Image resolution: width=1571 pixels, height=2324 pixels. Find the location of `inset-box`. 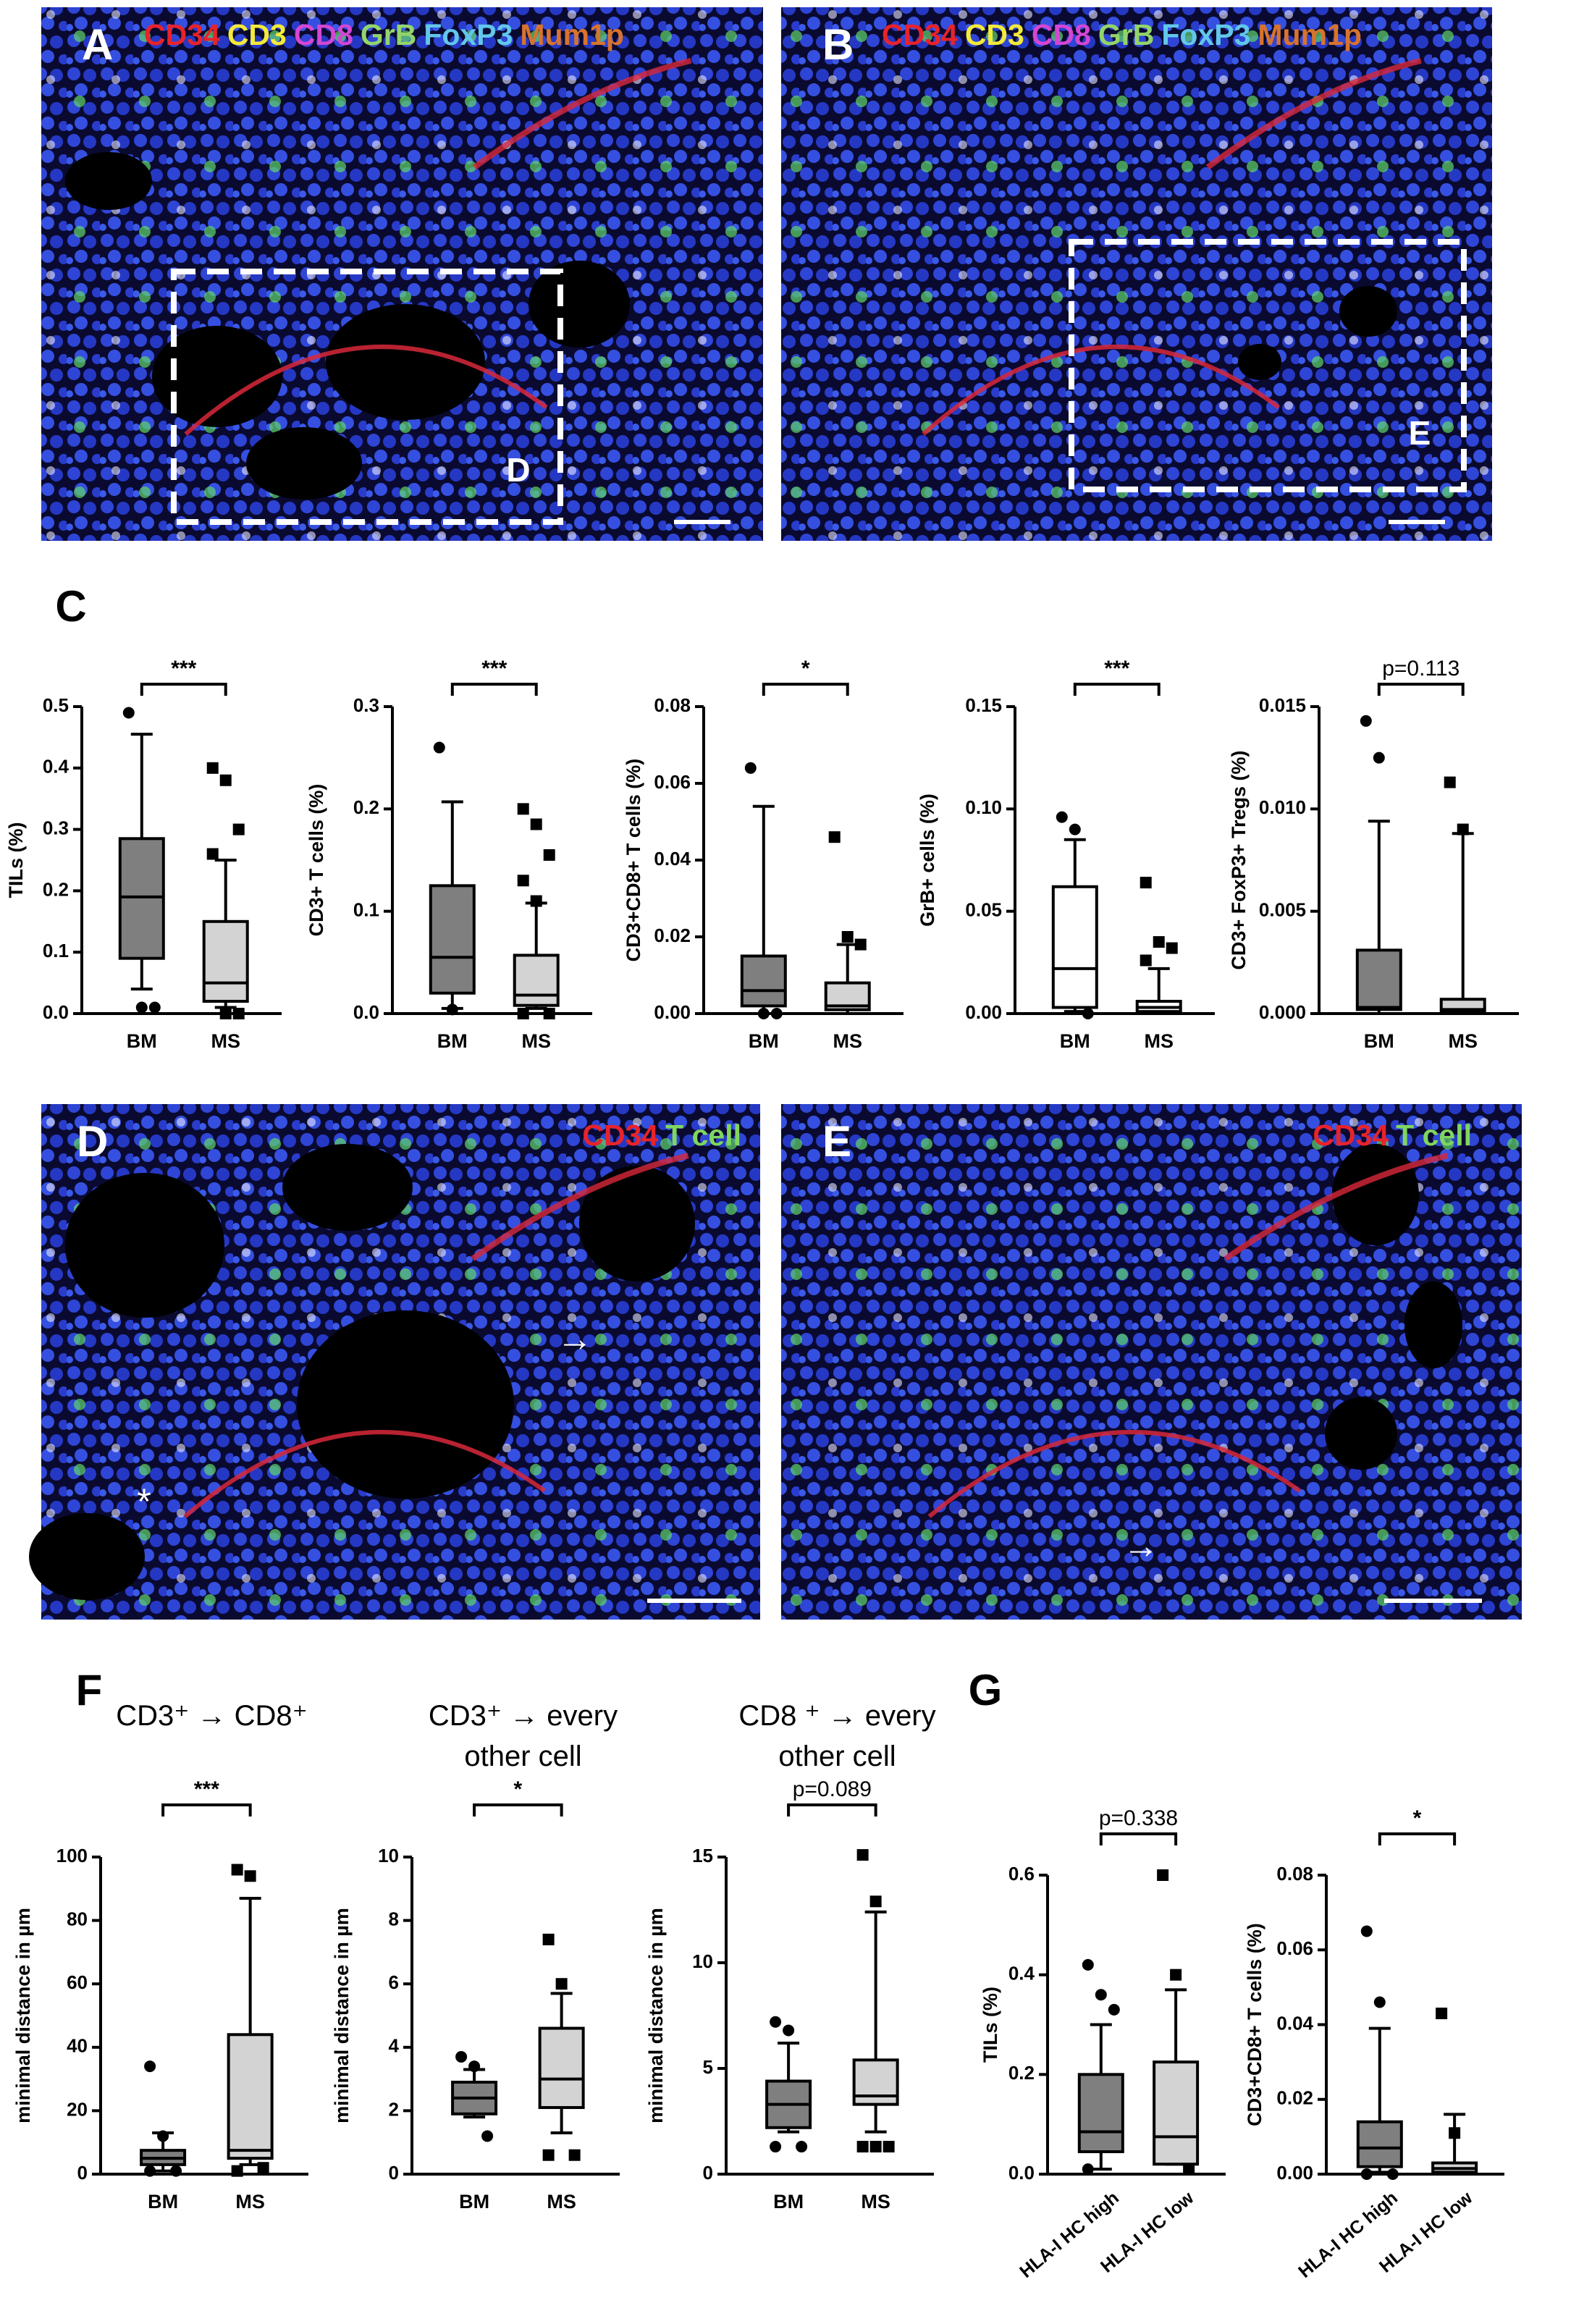

inset-box is located at coordinates (367, 397).